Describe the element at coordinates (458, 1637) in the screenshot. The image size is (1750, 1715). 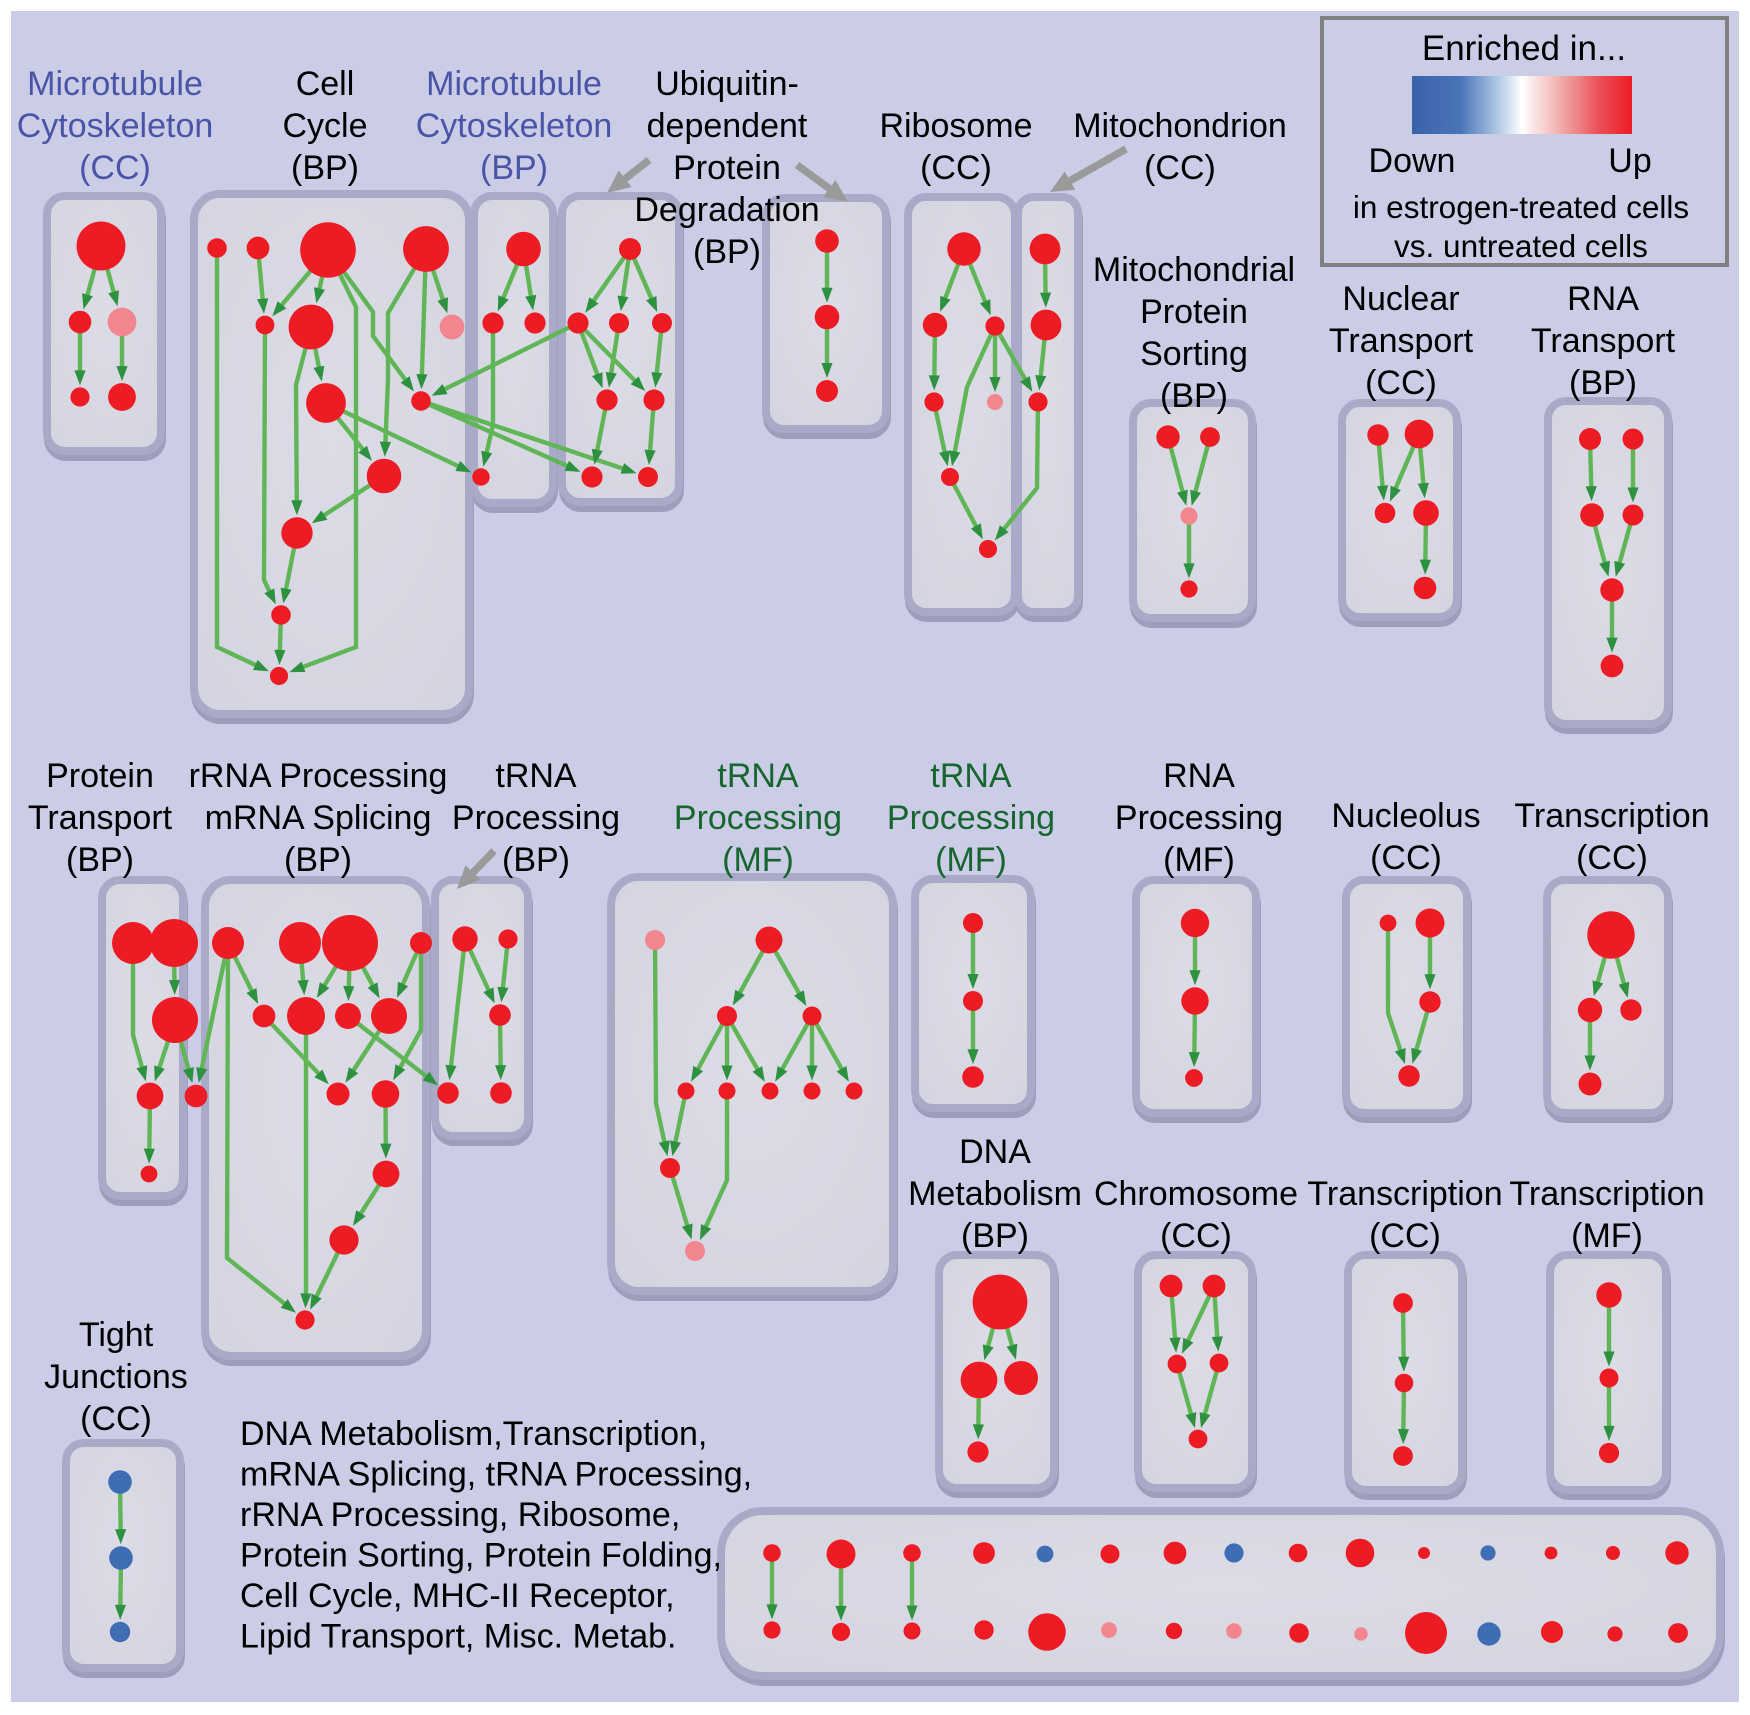
I see `svg-text: Lipid Transport, Misc. Metab.` at that location.